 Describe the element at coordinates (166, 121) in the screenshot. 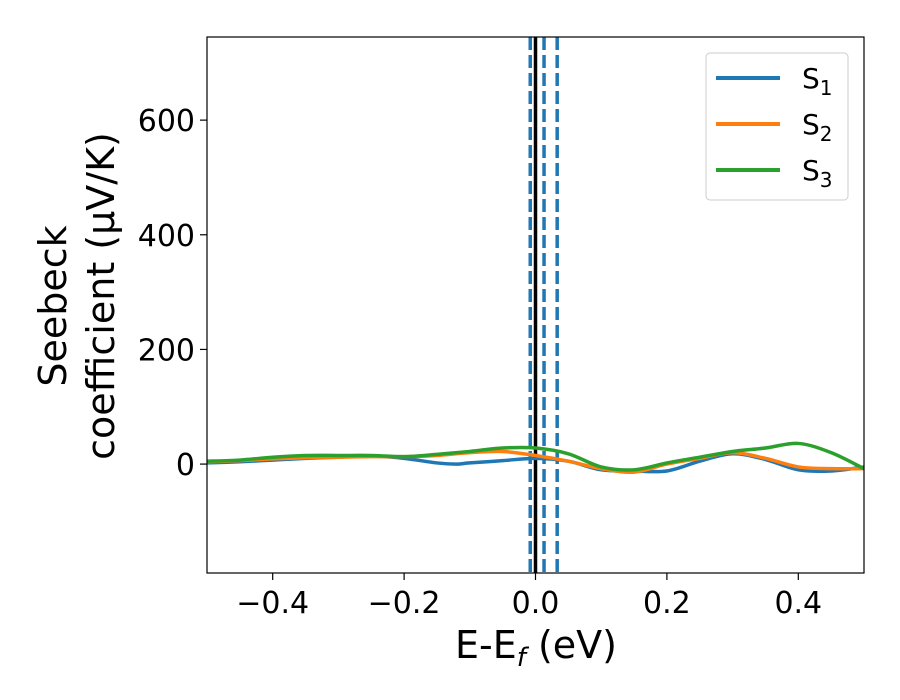

I see `y-tick-label: 600` at that location.